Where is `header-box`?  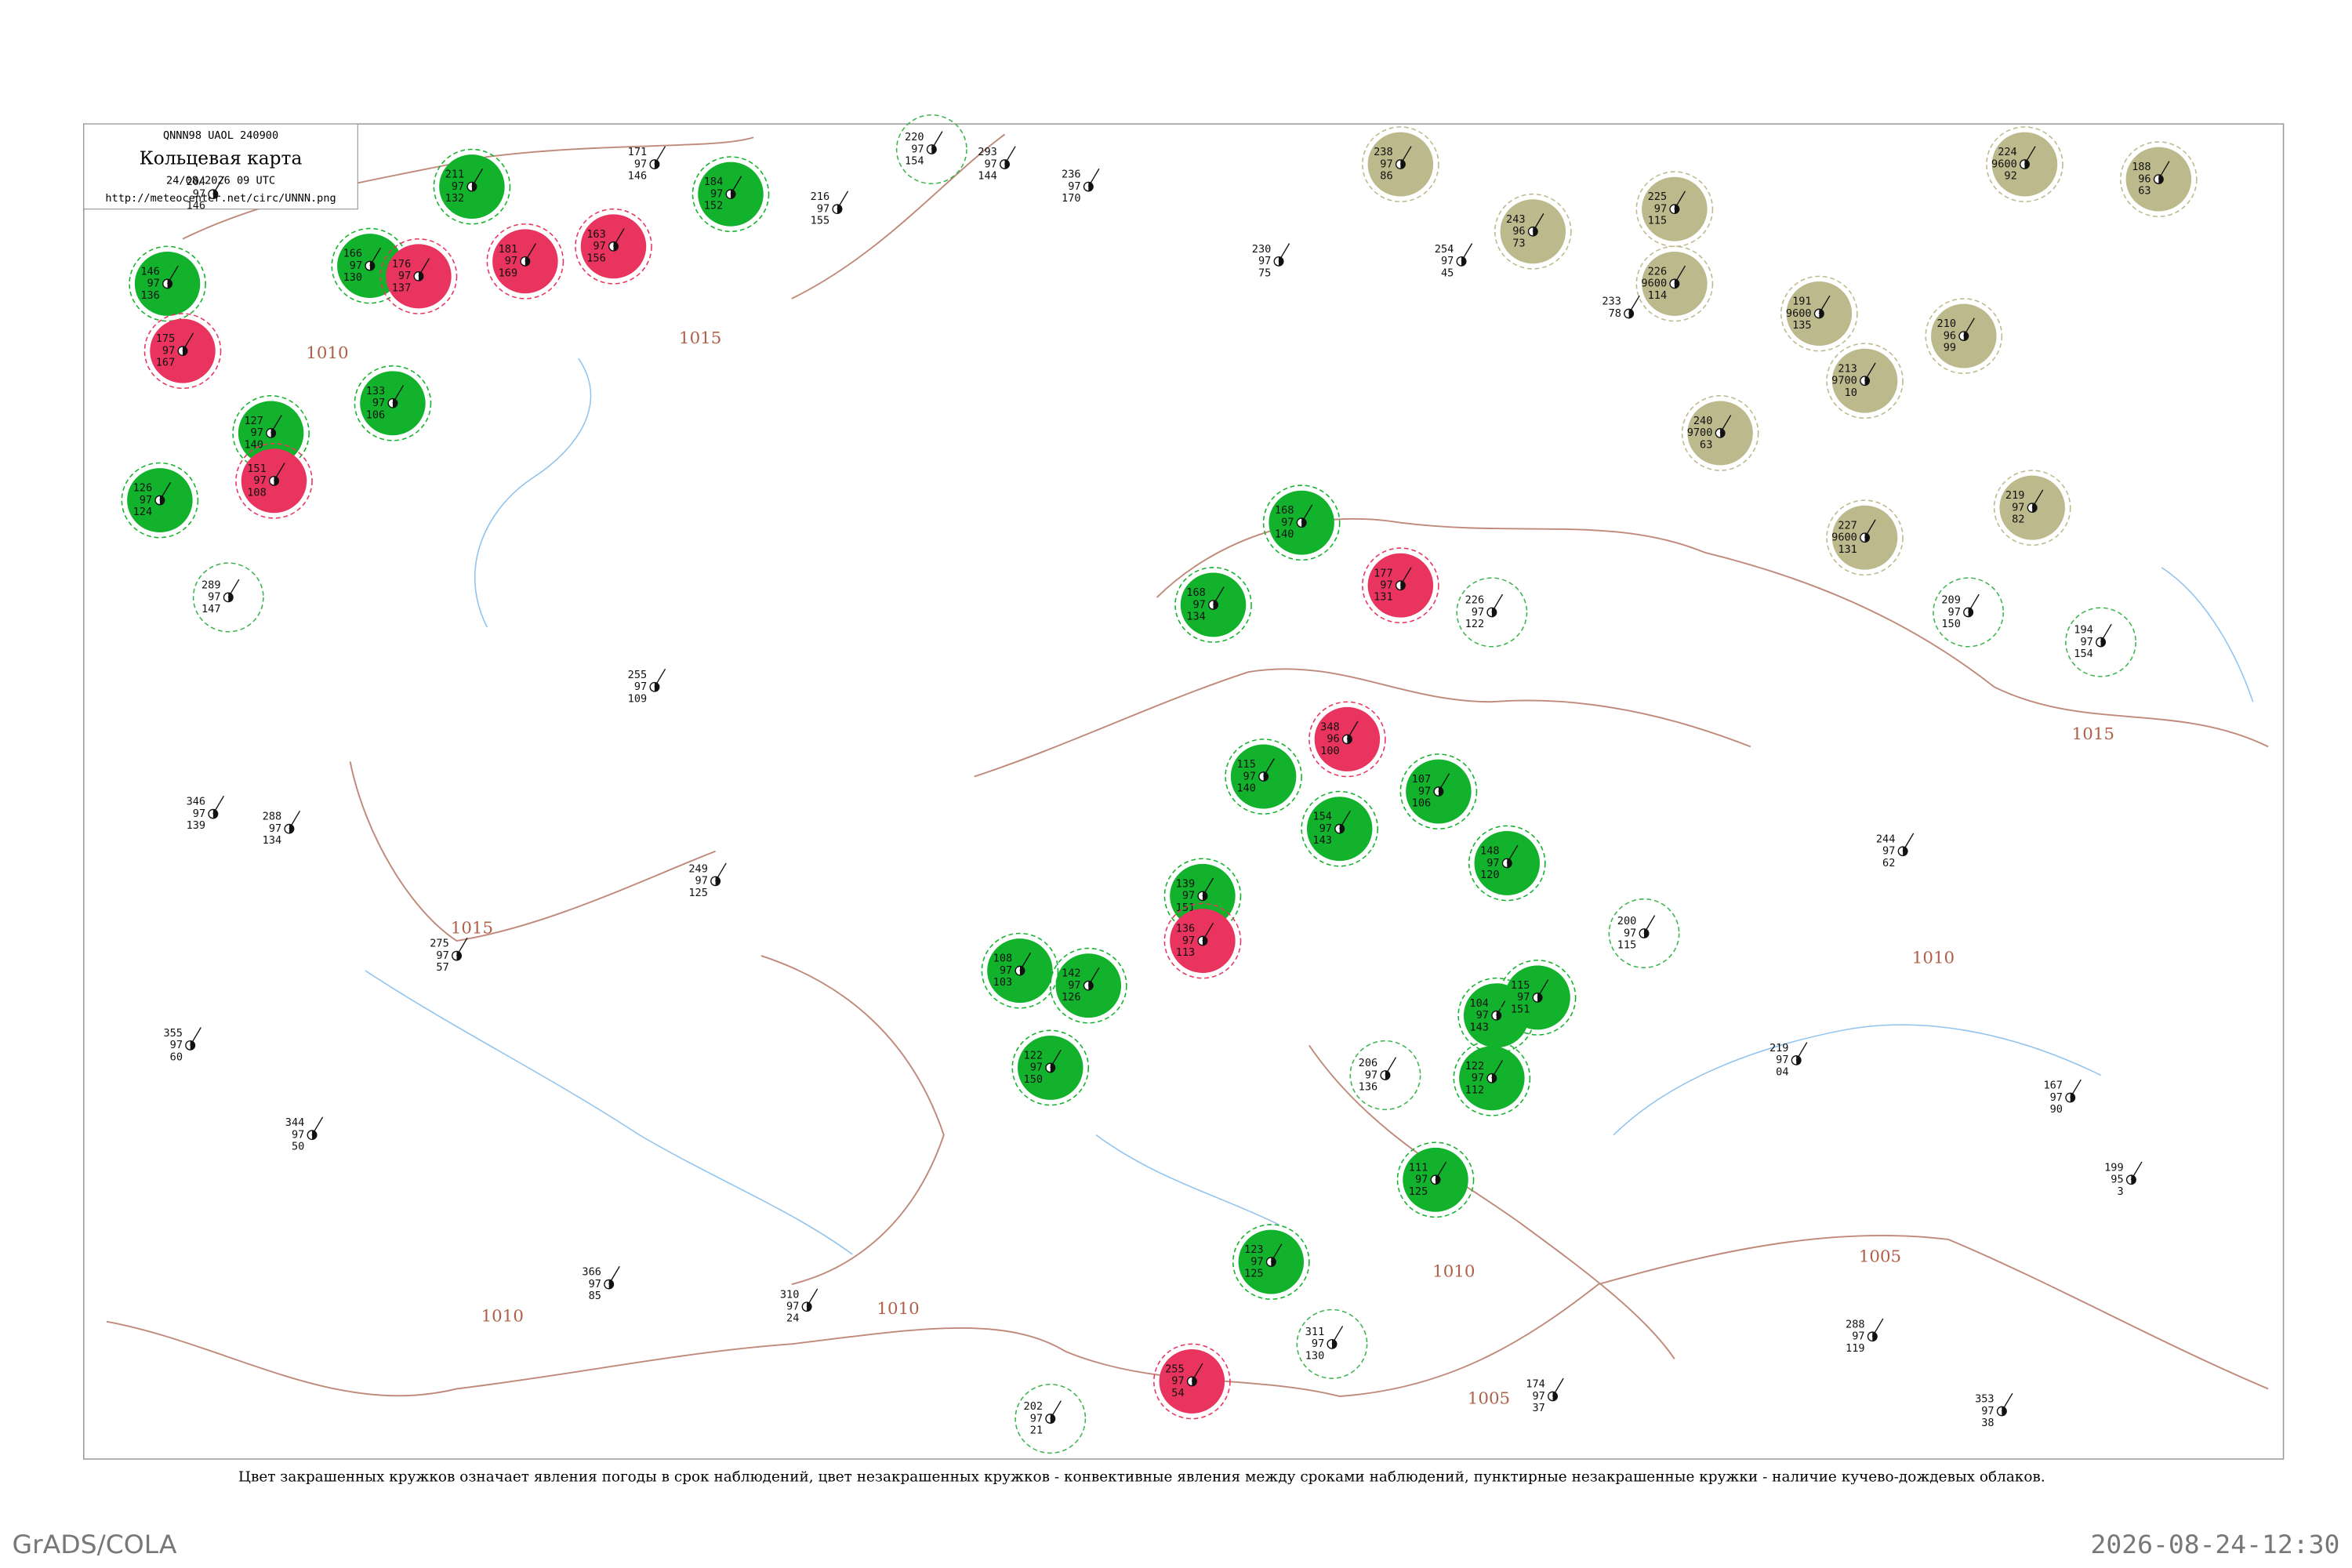 header-box is located at coordinates (220, 166).